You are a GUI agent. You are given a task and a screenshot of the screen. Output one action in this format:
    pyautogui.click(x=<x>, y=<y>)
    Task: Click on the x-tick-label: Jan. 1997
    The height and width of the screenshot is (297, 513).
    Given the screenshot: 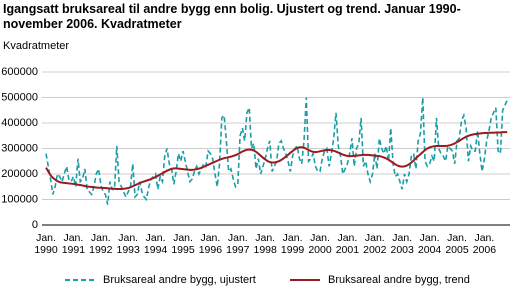 What is the action you would take?
    pyautogui.click(x=238, y=244)
    